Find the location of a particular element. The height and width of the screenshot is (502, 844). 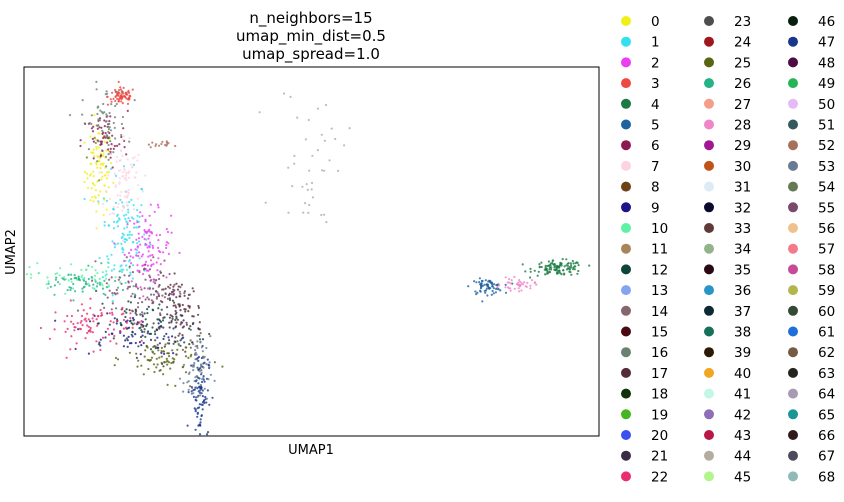

legend-item: 49 is located at coordinates (811, 84).